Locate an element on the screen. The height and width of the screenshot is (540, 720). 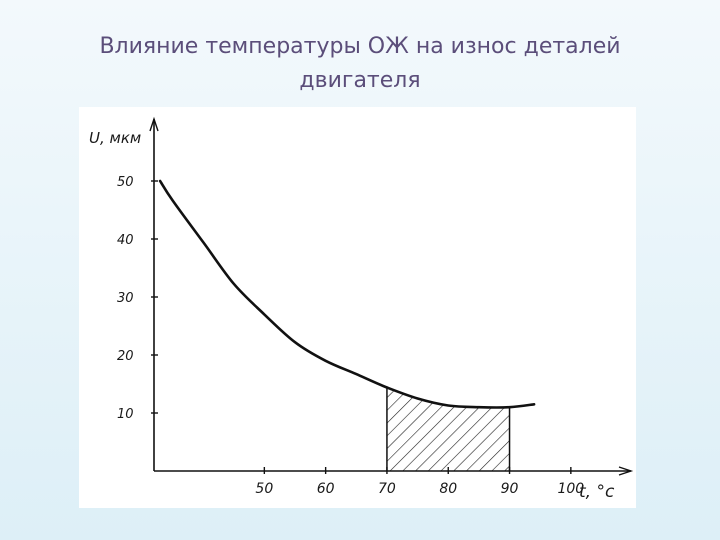
y-tick-label: 30 is located at coordinates (125, 298).